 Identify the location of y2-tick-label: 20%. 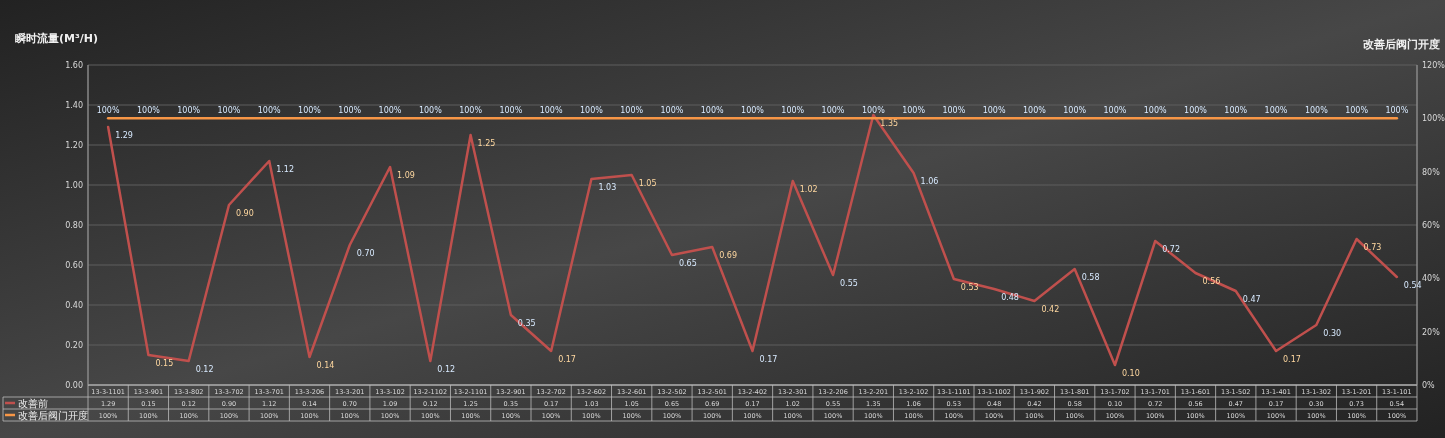
(1431, 332).